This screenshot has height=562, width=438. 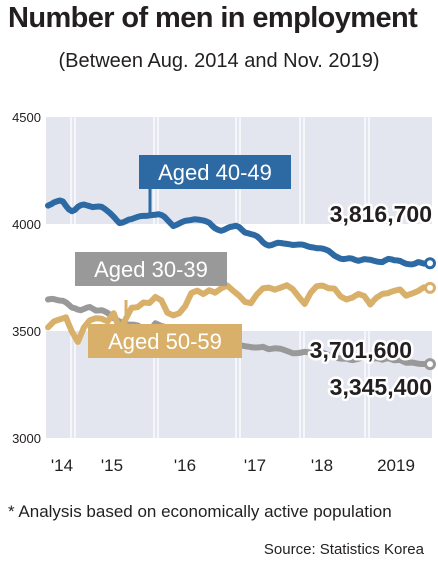 I want to click on source-note: Source: Statistics Korea, so click(x=343, y=549).